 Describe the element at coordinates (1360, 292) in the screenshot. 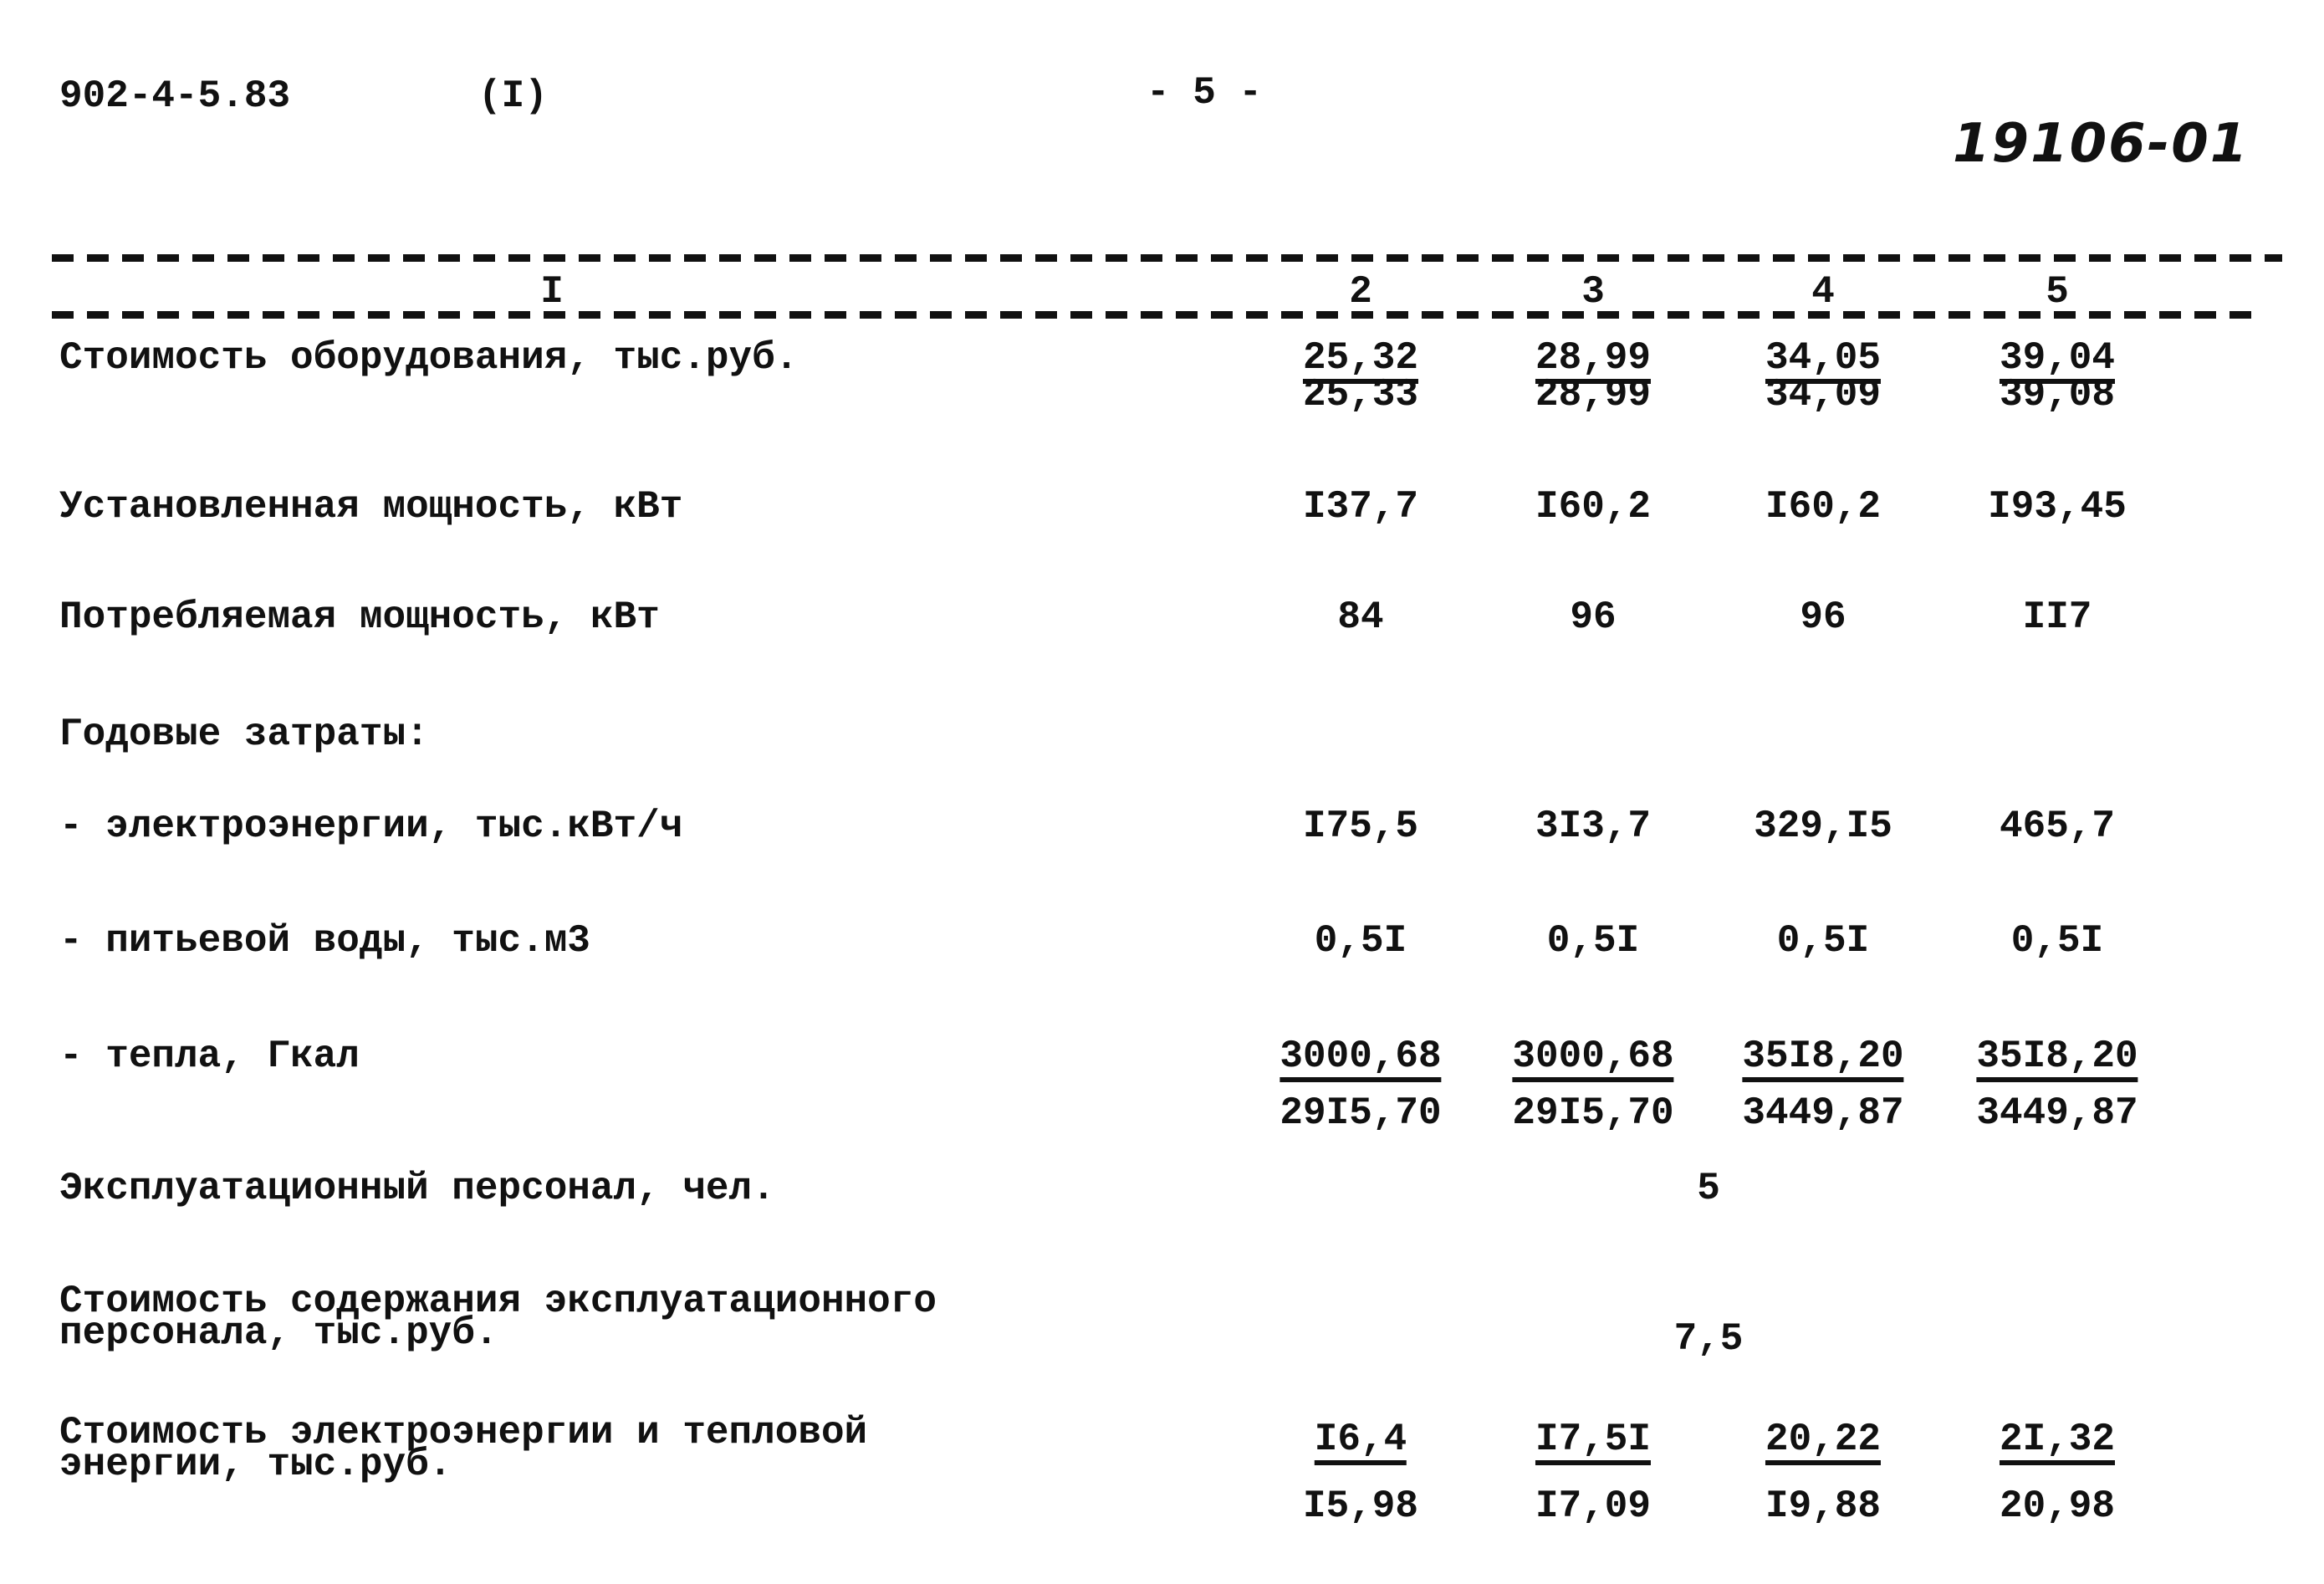

I see `column-header: 2` at that location.